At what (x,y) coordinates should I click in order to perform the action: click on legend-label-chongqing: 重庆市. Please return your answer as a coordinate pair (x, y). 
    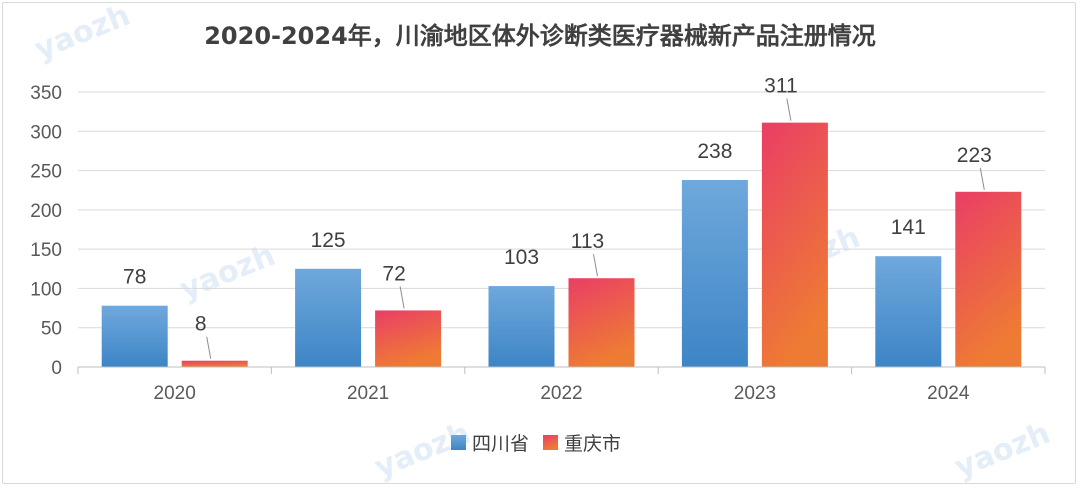
    Looking at the image, I should click on (592, 444).